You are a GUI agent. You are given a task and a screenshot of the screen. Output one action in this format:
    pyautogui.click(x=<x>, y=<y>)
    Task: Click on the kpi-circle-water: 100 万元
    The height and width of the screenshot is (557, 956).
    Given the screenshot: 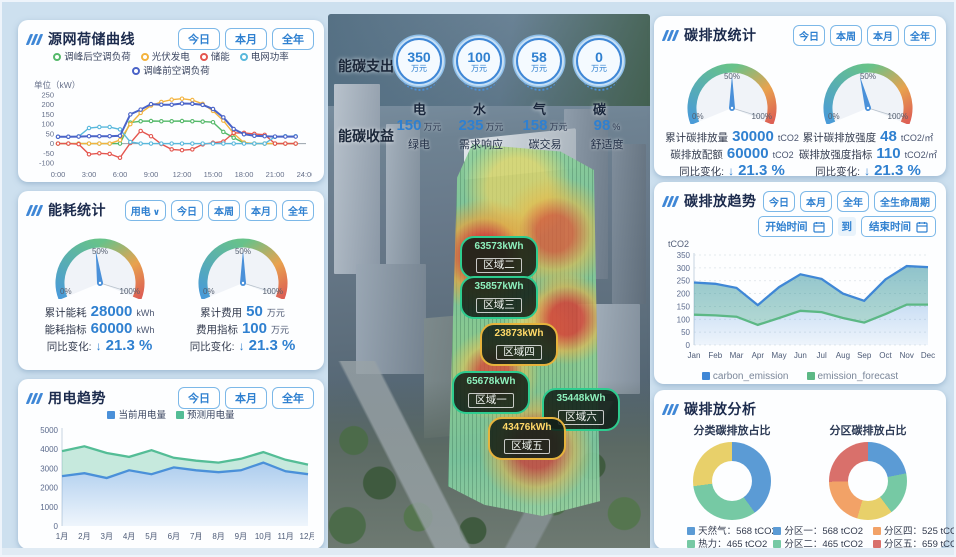 What is the action you would take?
    pyautogui.click(x=479, y=64)
    